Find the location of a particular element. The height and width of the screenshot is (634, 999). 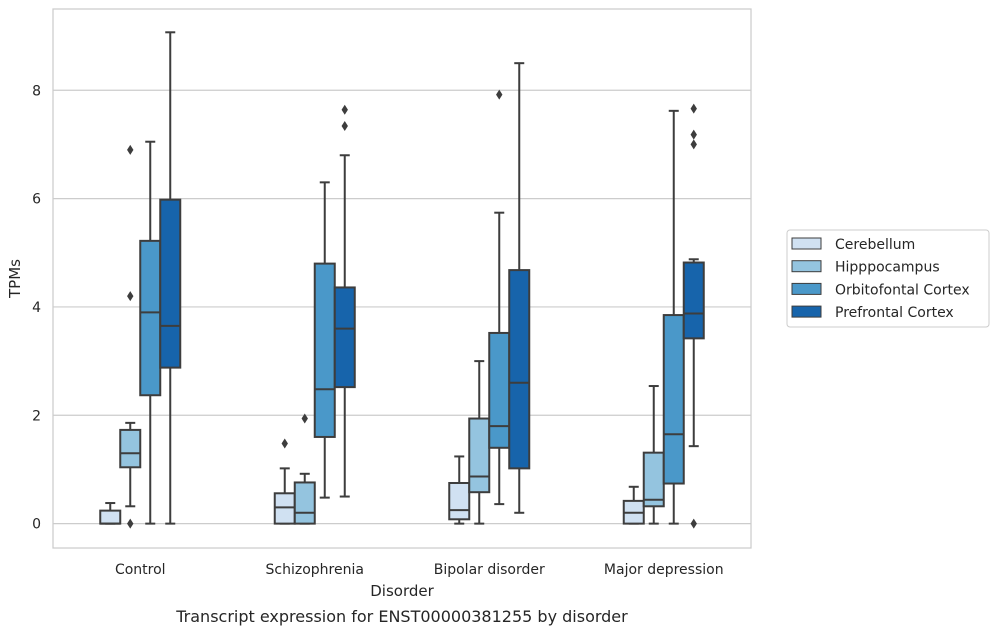

y-tick-label: 2 is located at coordinates (36, 416).